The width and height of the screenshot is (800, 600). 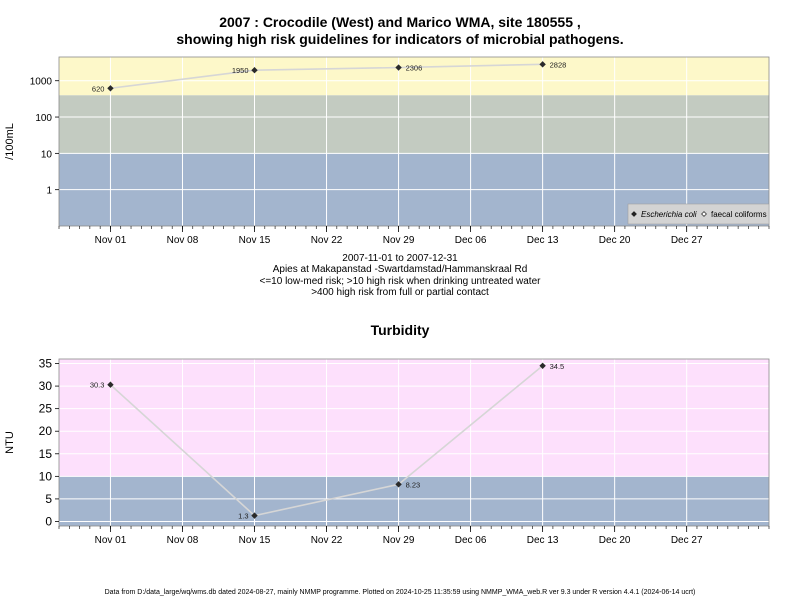 I want to click on ecoli-data-label-2: 2306, so click(x=414, y=68).